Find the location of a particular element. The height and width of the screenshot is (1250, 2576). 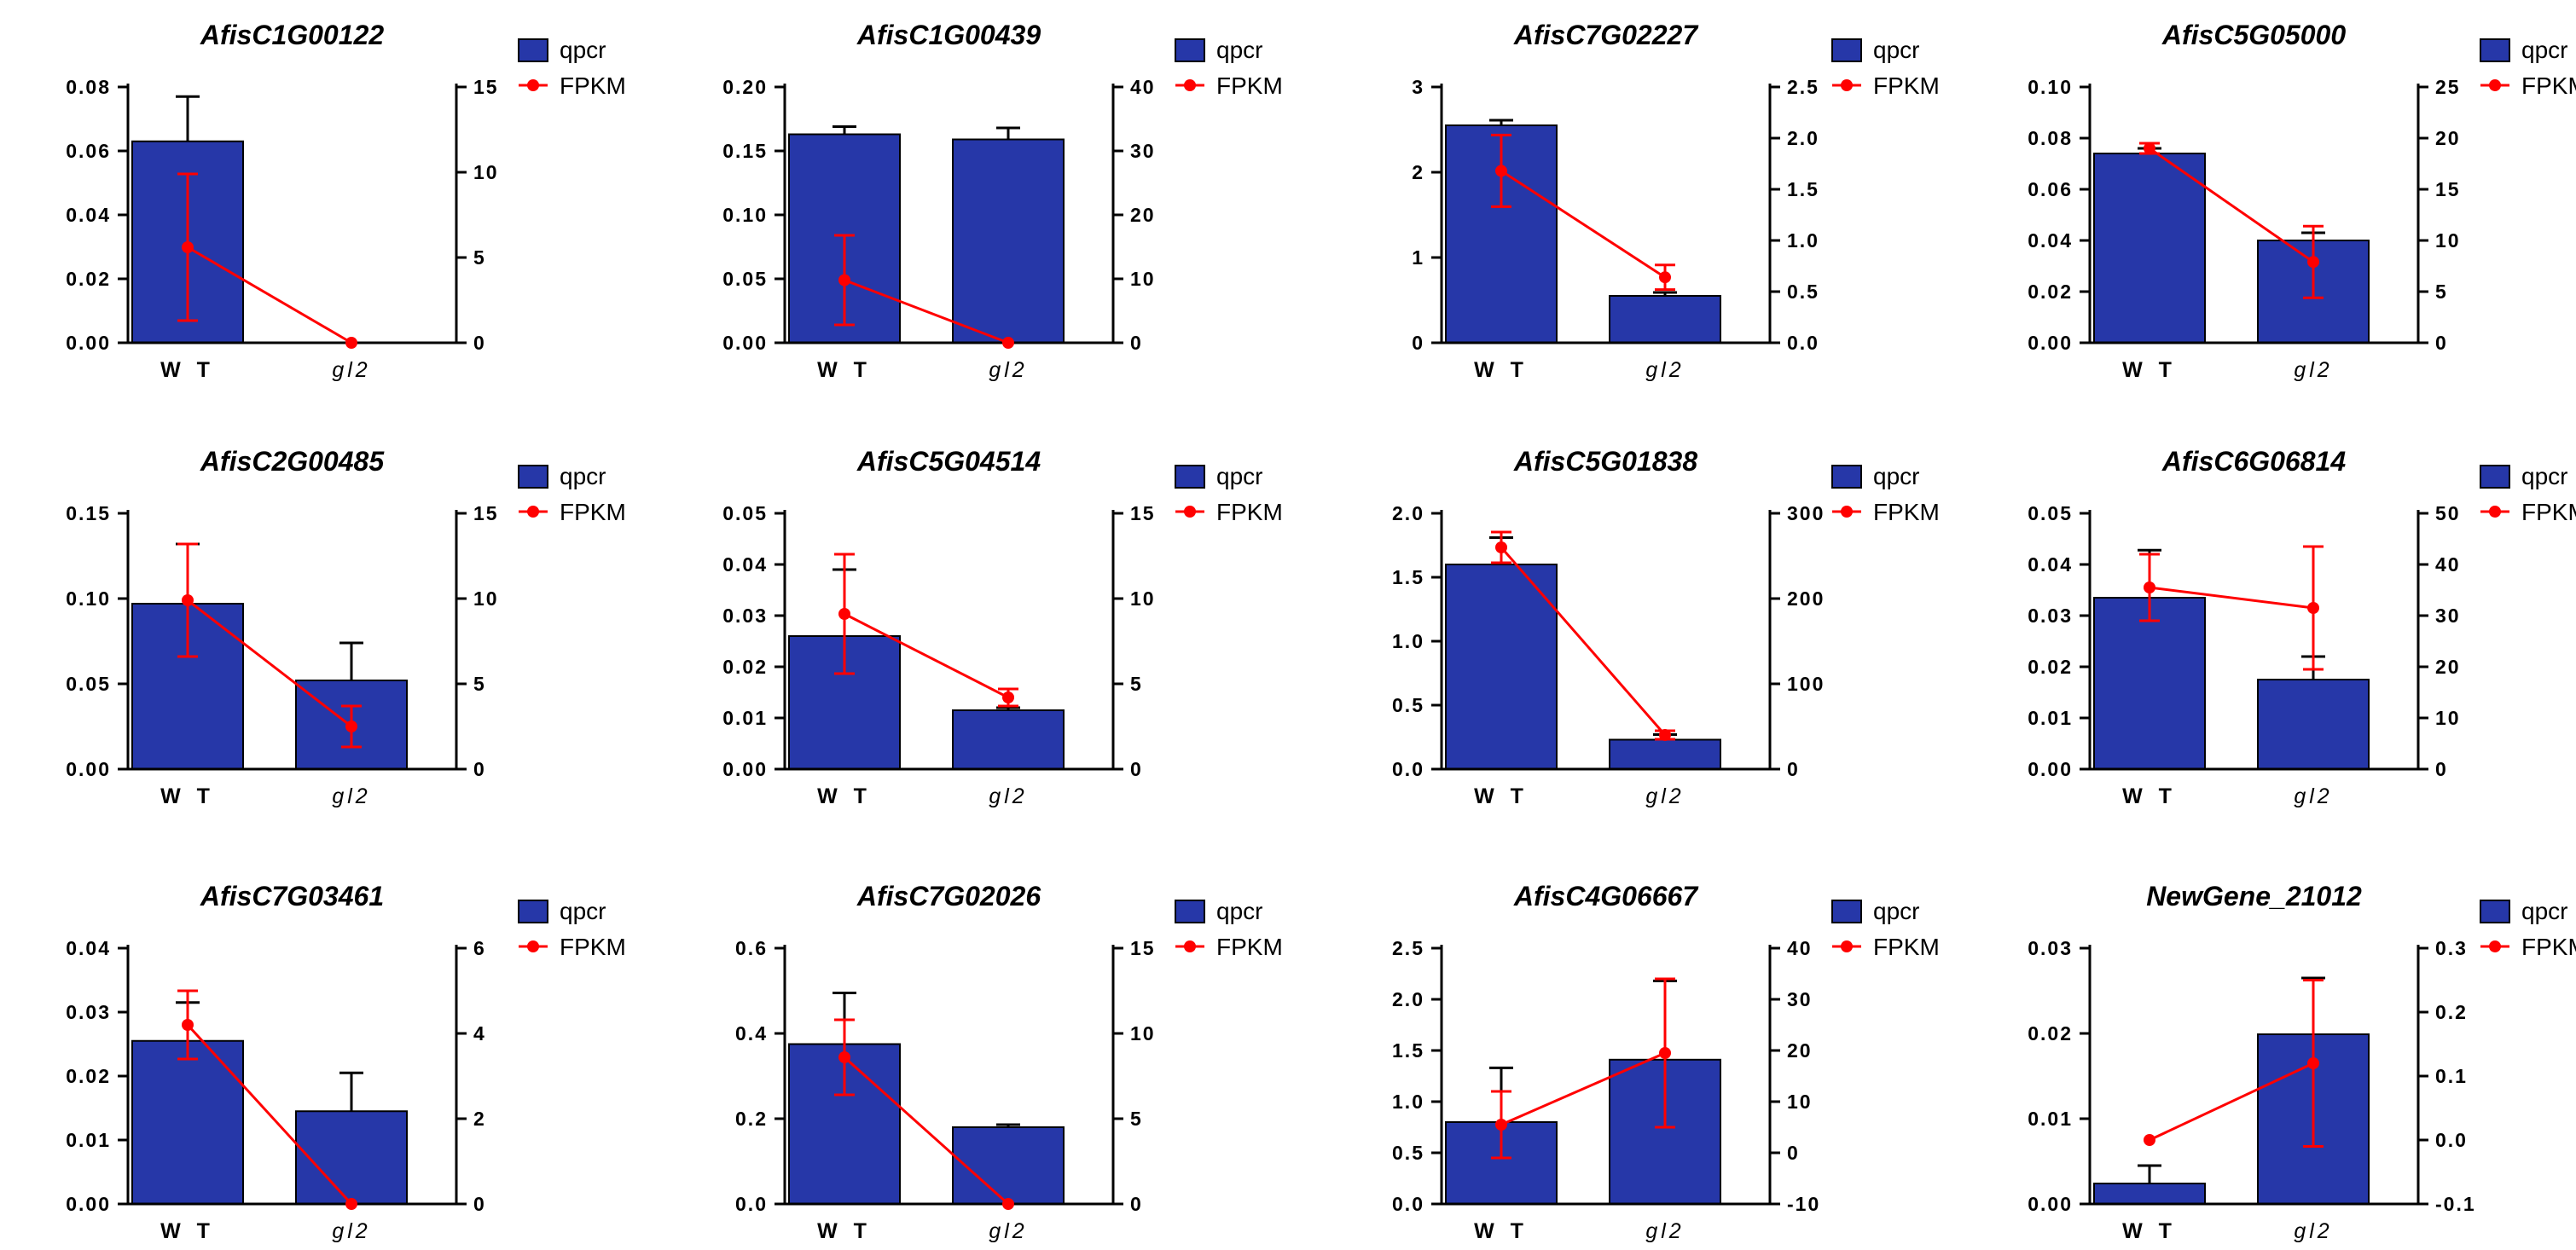

right-tick-label: 200 is located at coordinates (1806, 598).